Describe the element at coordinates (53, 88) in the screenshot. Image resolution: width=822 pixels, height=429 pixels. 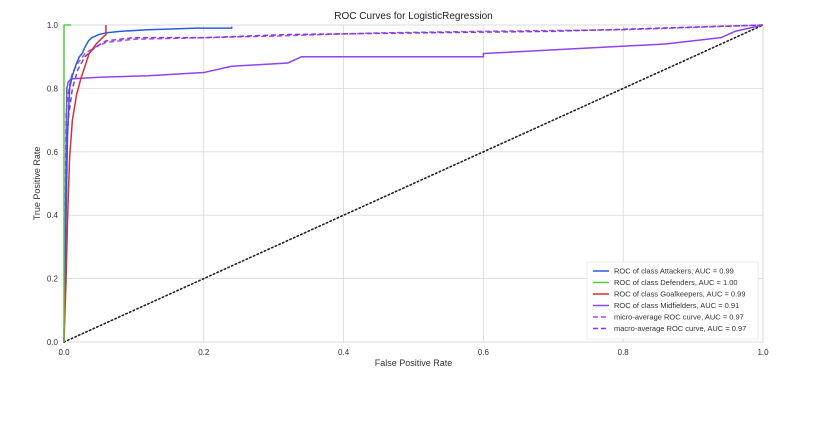
I see `y-tick-label: 0.8` at that location.